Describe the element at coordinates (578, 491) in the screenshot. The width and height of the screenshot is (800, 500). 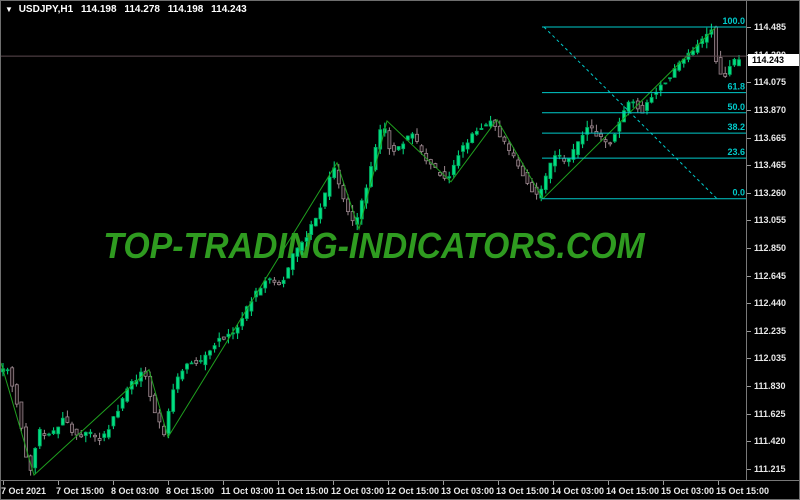
I see `time-tick-label: 14 Oct 03:00` at that location.